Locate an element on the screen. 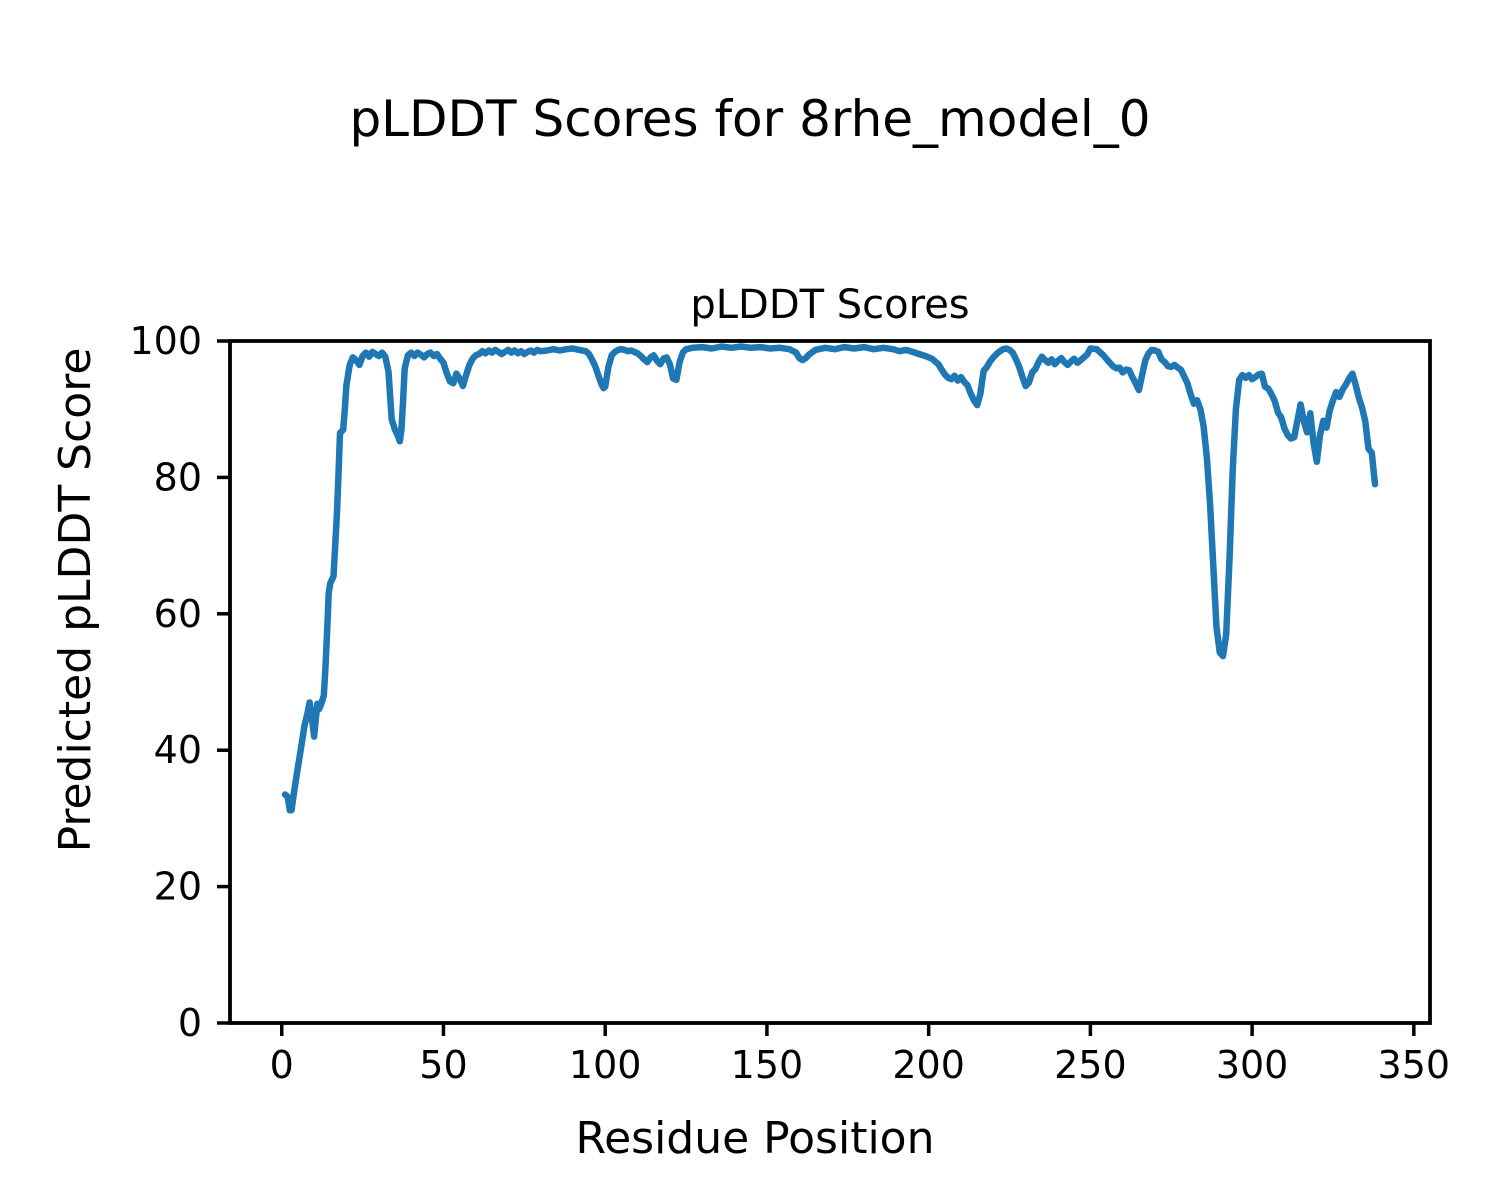 The image size is (1500, 1204). x-tick-label: 300 is located at coordinates (1252, 1065).